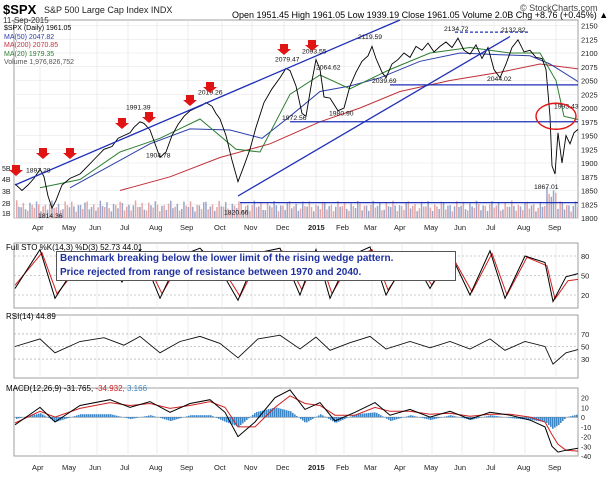  I want to click on signal-value: -34.932,, so click(110, 388).